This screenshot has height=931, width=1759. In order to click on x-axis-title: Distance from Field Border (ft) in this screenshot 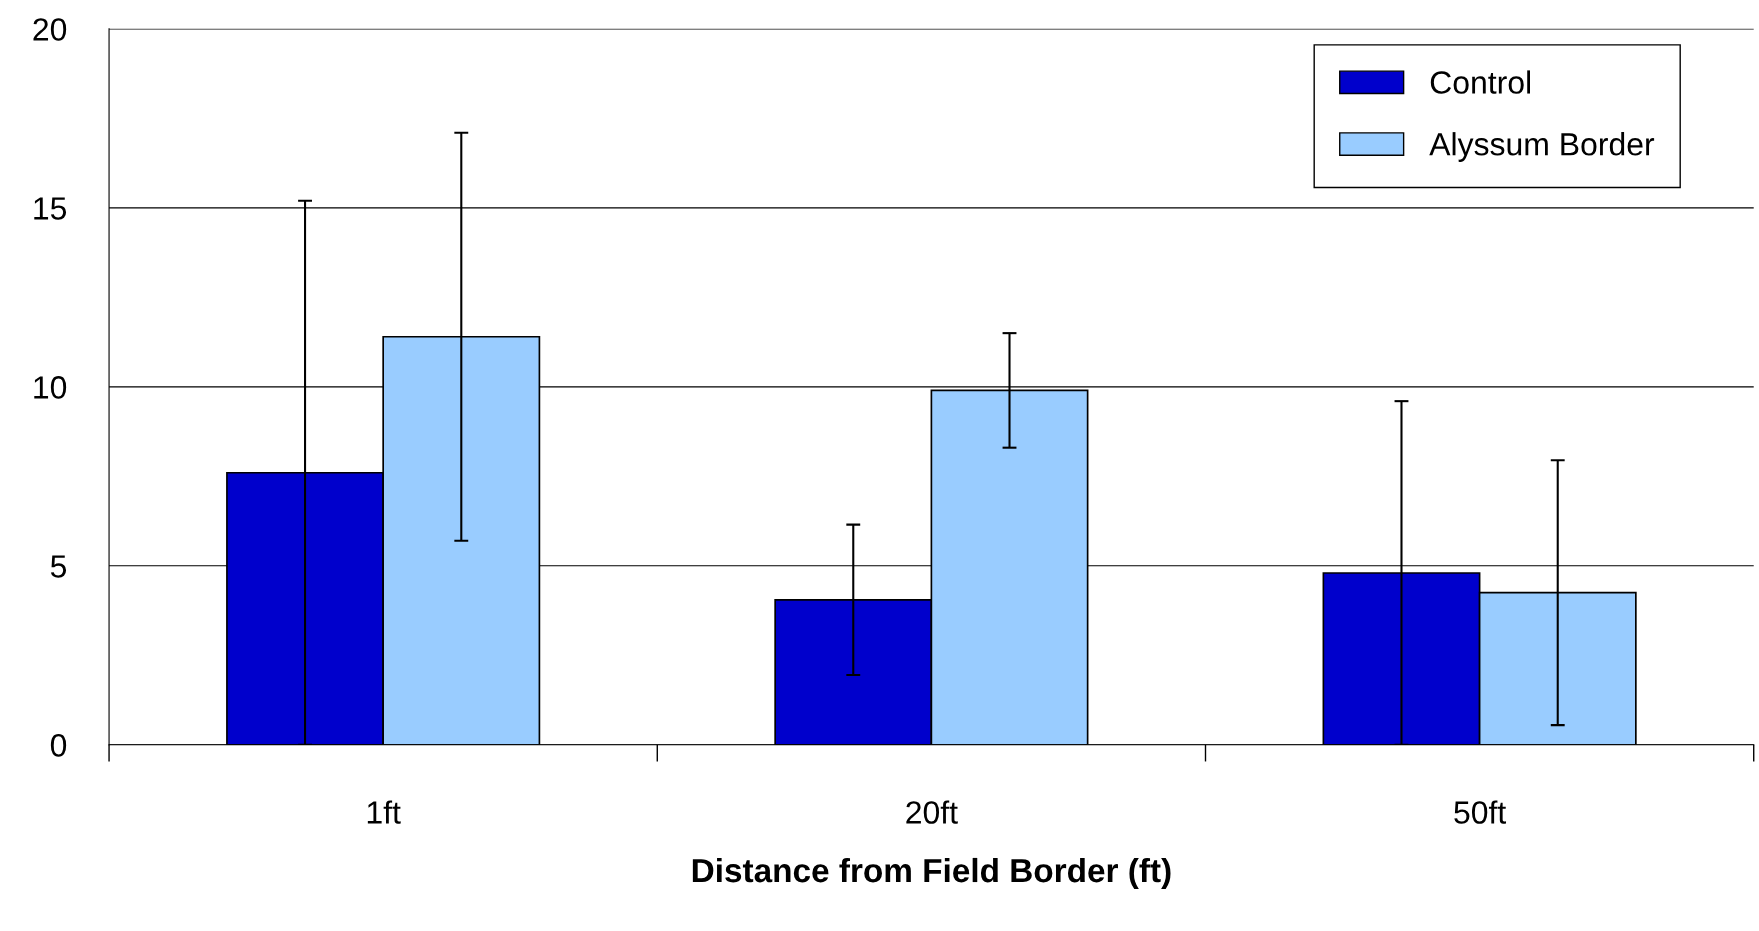, I will do `click(931, 873)`.